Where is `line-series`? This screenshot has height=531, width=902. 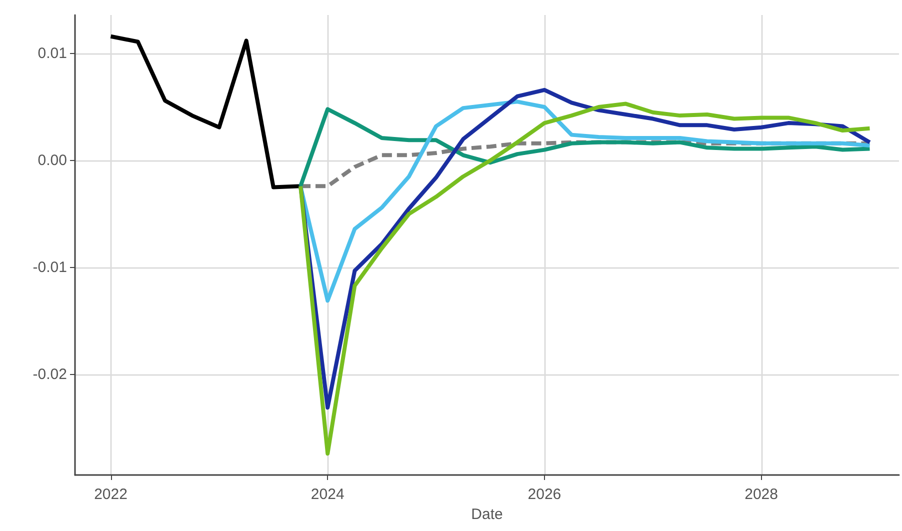 line-series is located at coordinates (585, 147).